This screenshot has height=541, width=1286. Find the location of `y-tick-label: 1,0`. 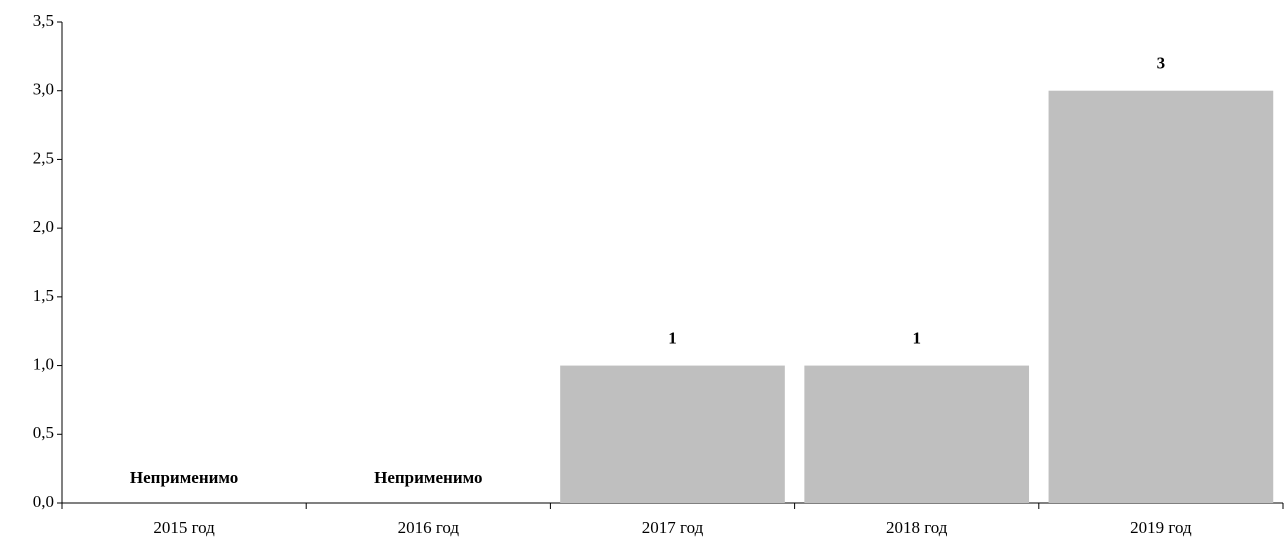

y-tick-label: 1,0 is located at coordinates (43, 363).